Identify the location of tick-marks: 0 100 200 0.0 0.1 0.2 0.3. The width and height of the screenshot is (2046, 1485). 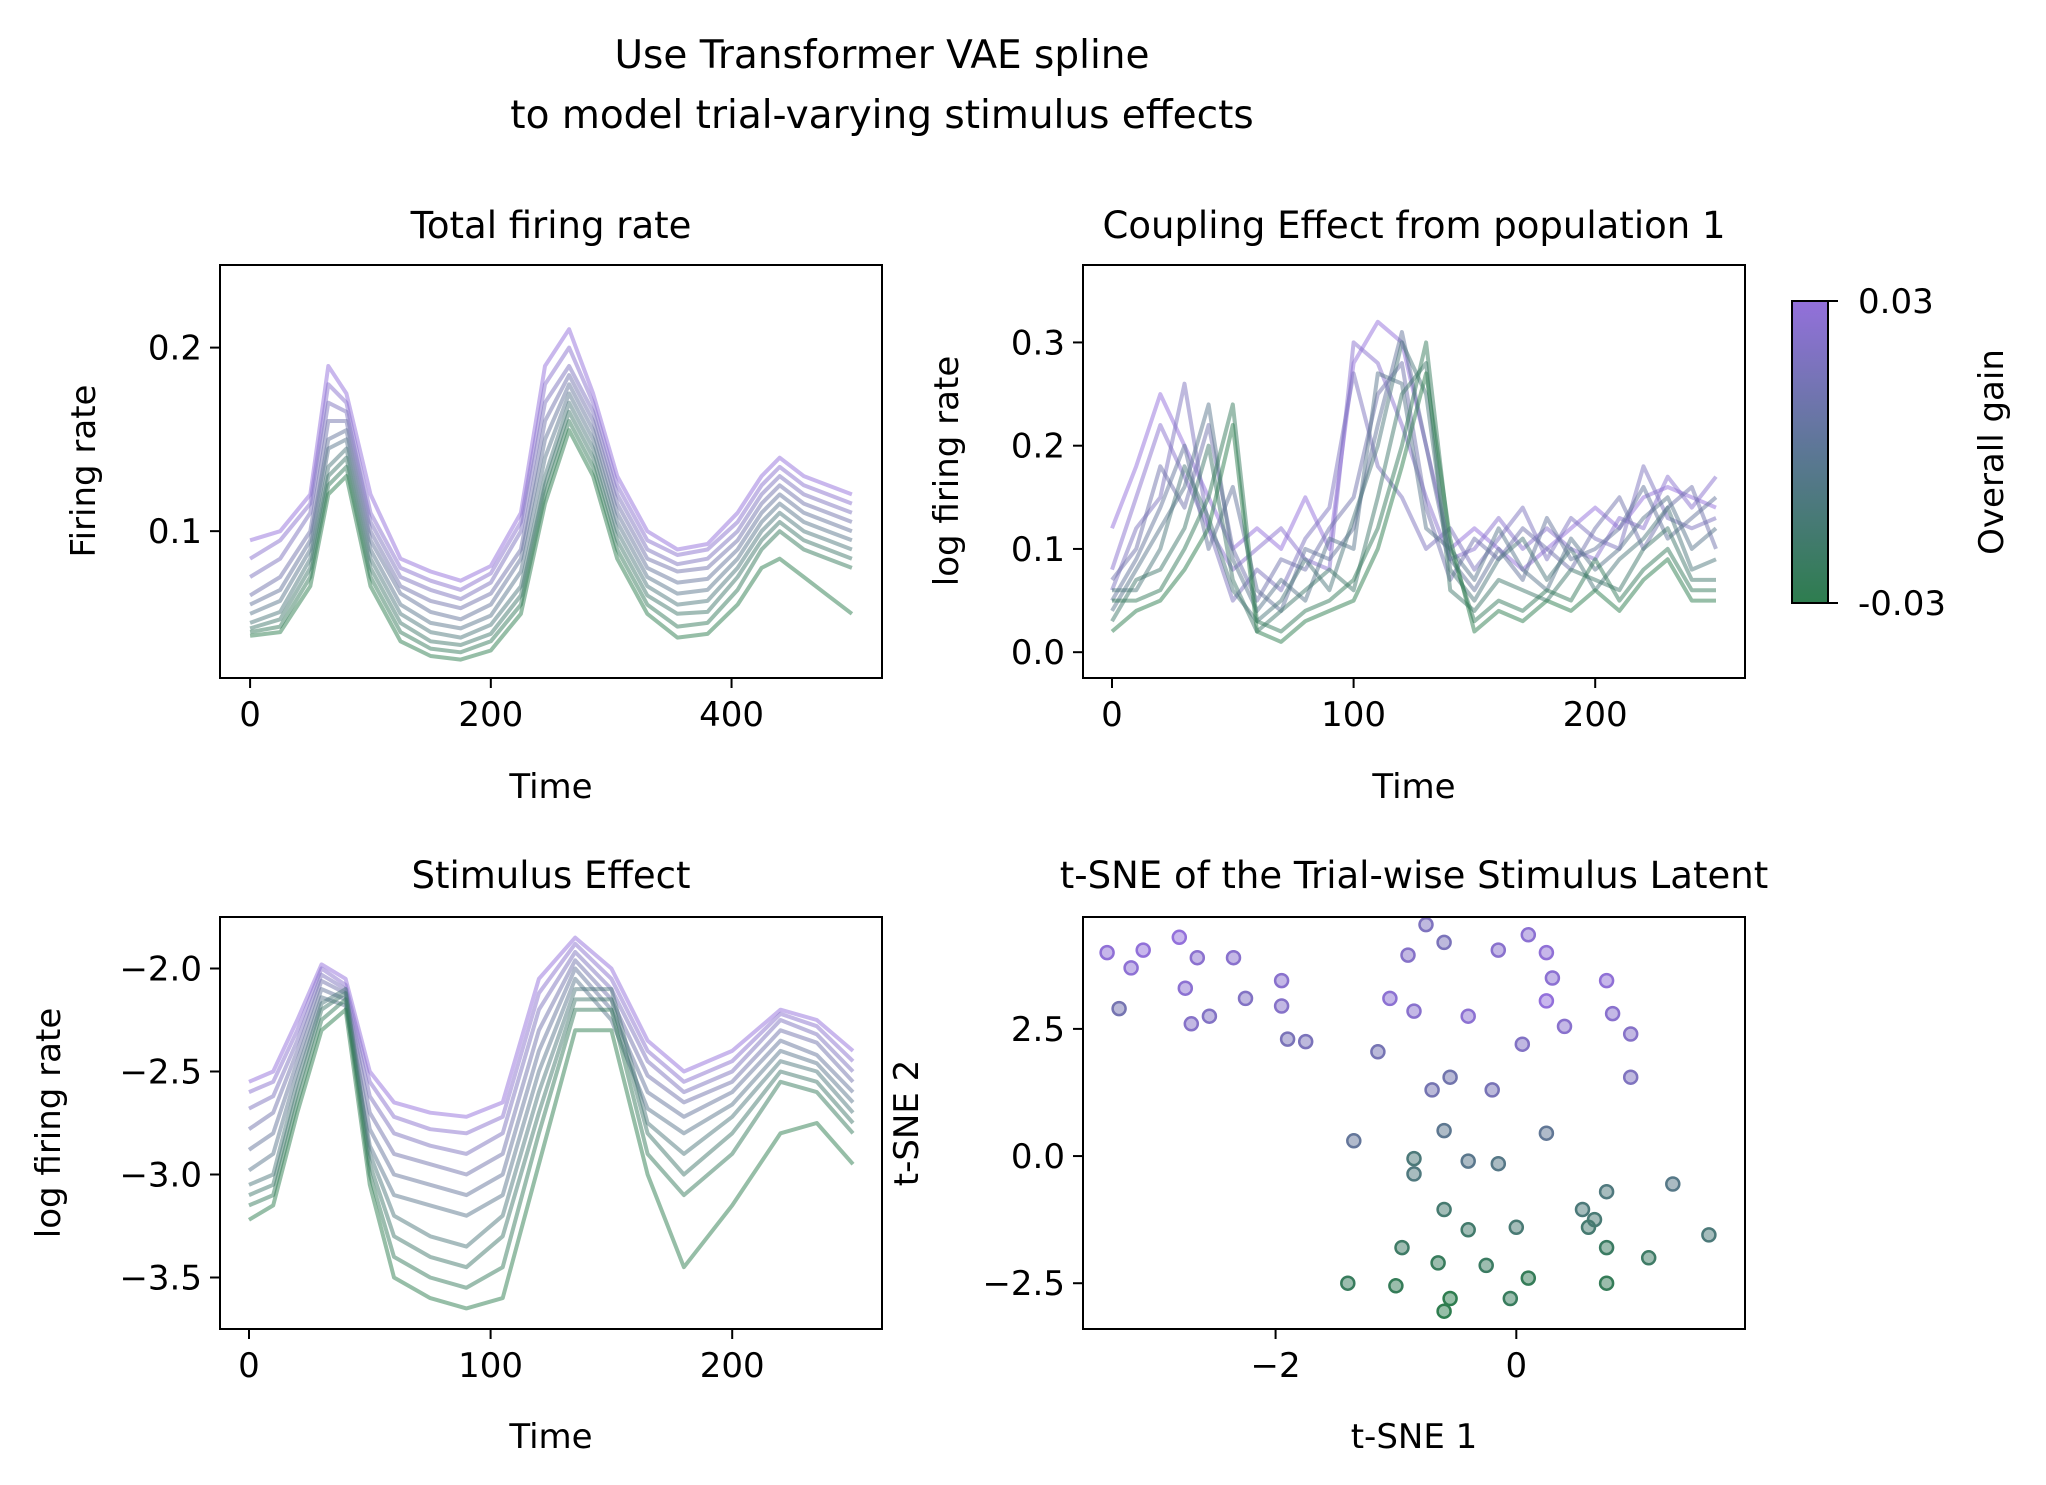
(1319, 529).